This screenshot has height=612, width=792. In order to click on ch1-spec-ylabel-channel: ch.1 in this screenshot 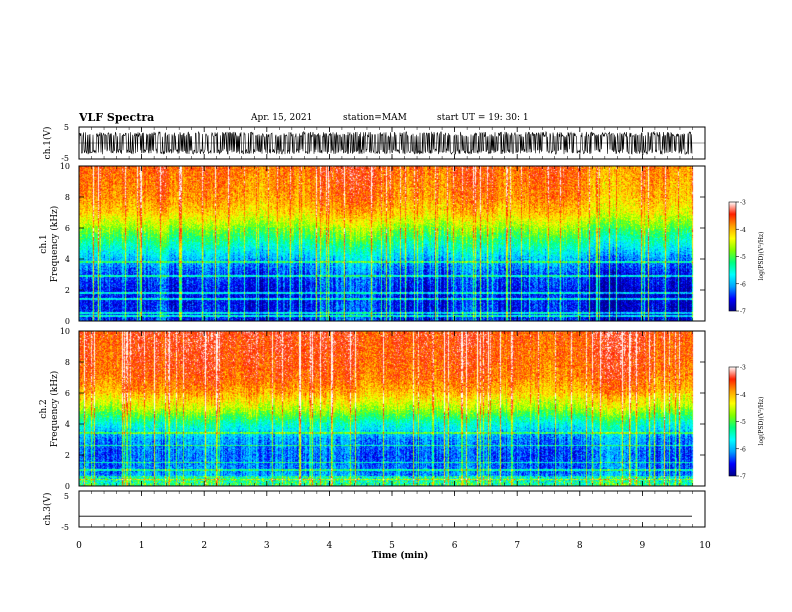, I will do `click(44, 243)`.